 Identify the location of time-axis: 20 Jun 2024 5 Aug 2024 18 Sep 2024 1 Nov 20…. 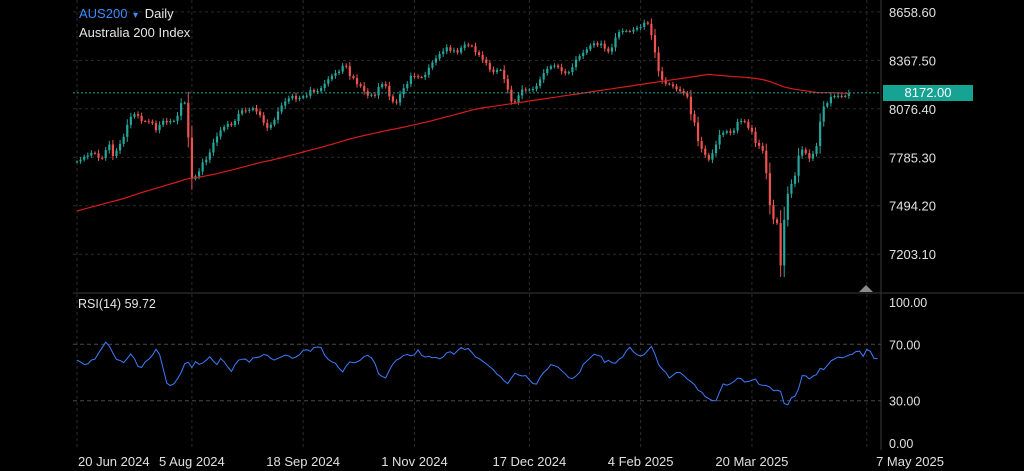
(511, 461).